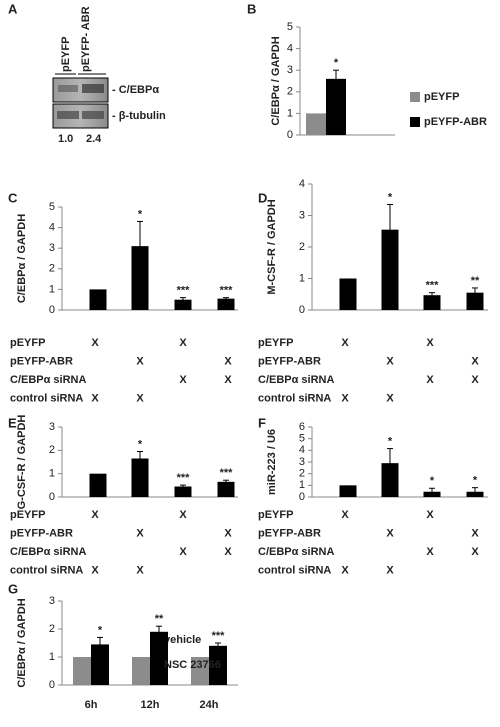 The width and height of the screenshot is (500, 727). What do you see at coordinates (66, 54) in the screenshot?
I see `lane-label: pEYFP` at bounding box center [66, 54].